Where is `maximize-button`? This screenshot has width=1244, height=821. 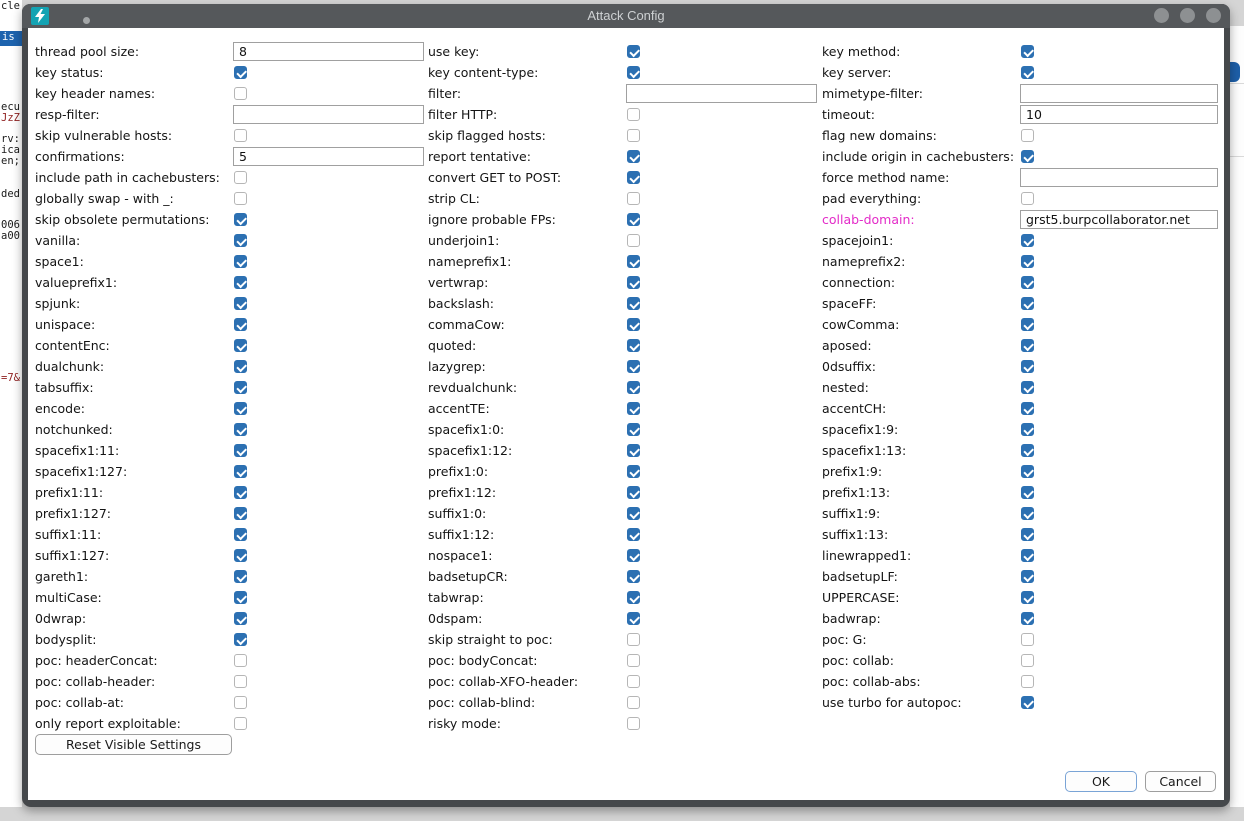
maximize-button is located at coordinates (1187, 15).